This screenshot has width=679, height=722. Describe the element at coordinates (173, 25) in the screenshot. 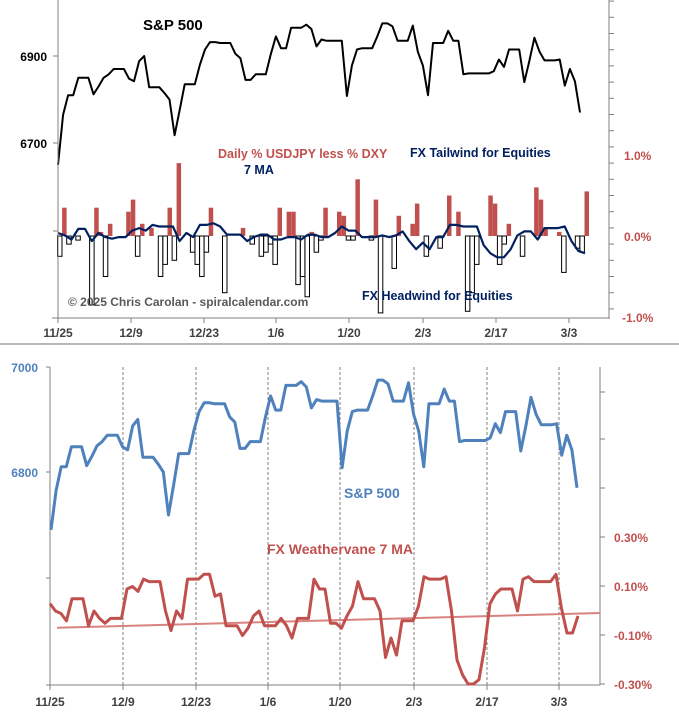

I see `top-chart-title: S&P 500` at that location.